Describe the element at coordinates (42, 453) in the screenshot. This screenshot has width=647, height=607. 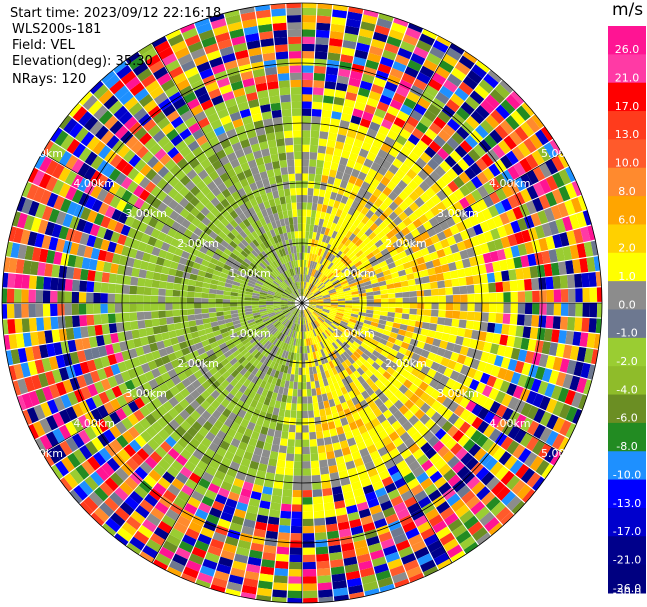
I see `range-ring-label: 5.00km` at that location.